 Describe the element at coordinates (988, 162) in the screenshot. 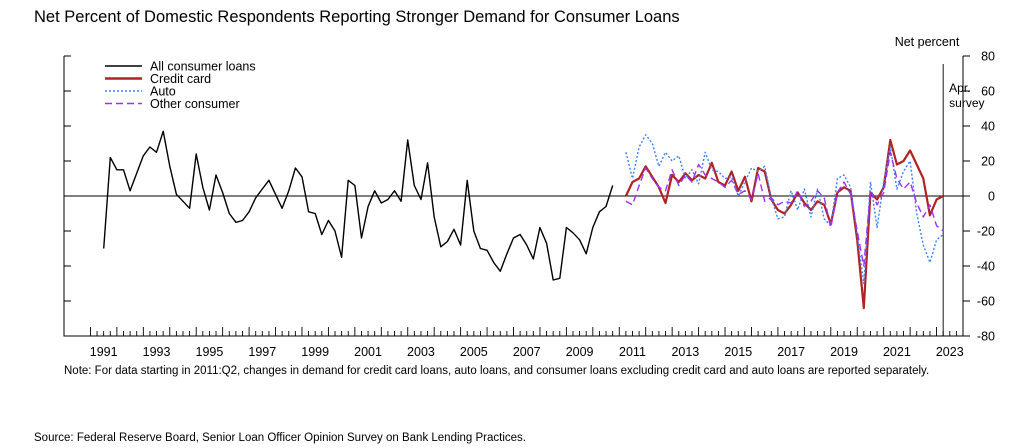

I see `y-tick-label: 20` at that location.